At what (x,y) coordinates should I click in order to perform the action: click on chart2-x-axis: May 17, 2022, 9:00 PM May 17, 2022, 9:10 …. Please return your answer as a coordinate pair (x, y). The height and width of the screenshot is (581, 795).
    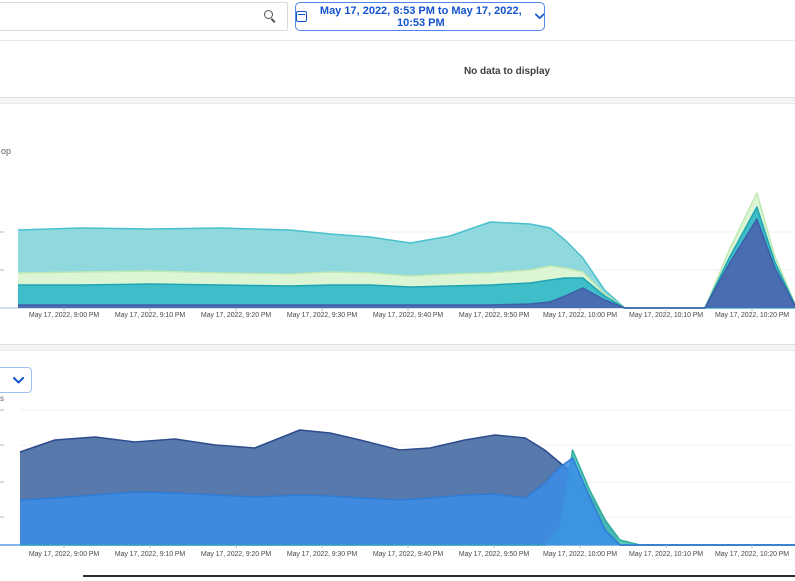
    Looking at the image, I should click on (397, 557).